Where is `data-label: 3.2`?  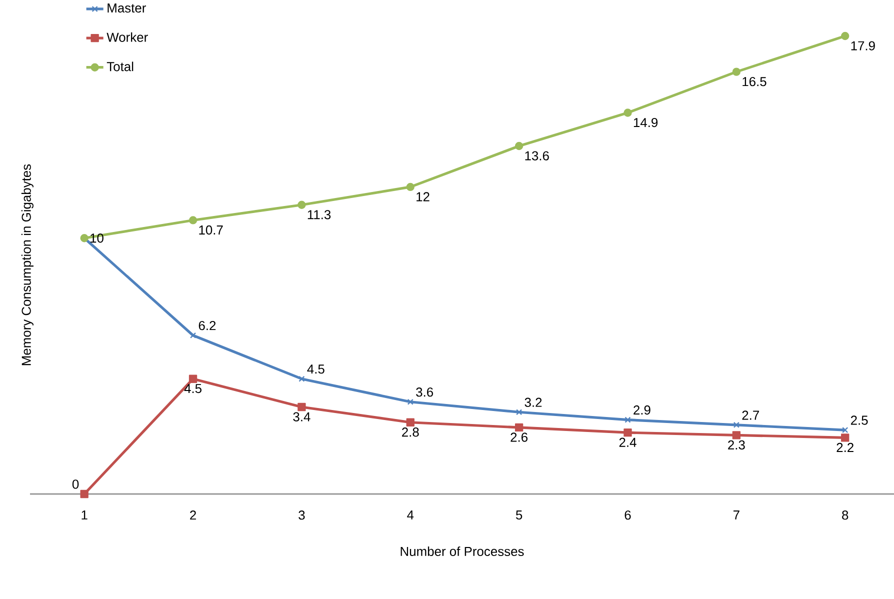 data-label: 3.2 is located at coordinates (533, 402).